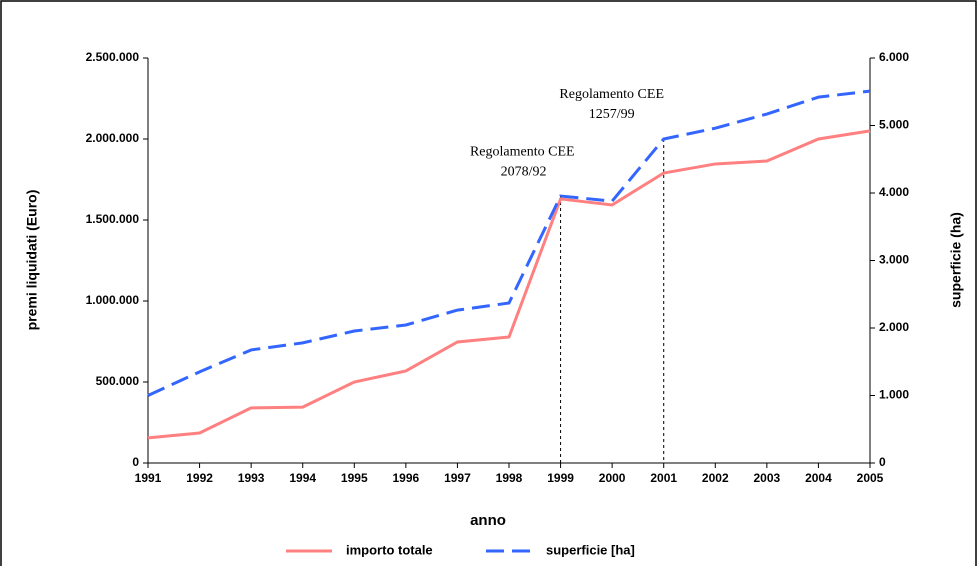 The image size is (977, 566). I want to click on x-axis-title: anno, so click(488, 520).